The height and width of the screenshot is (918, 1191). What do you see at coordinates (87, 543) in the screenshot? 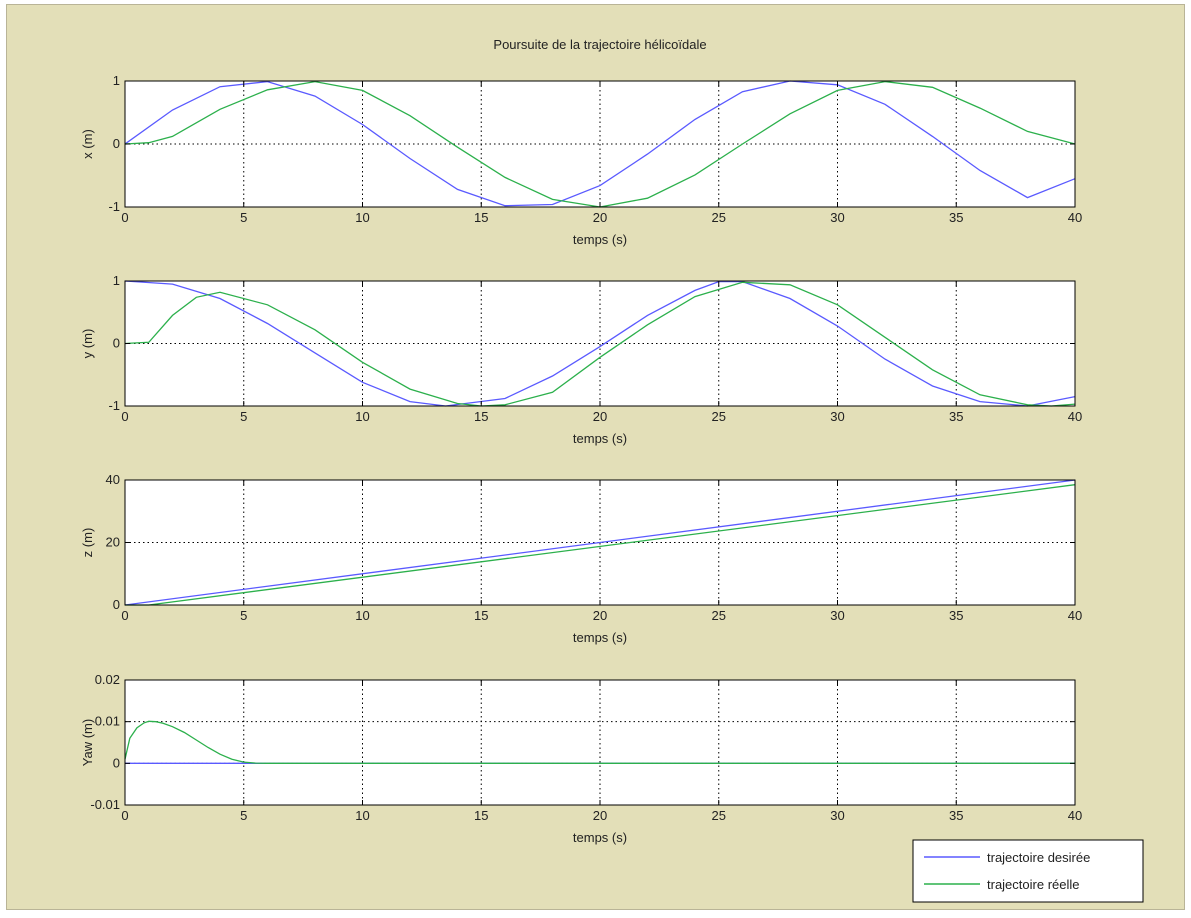
I see `y-axis-label: z (m)` at bounding box center [87, 543].